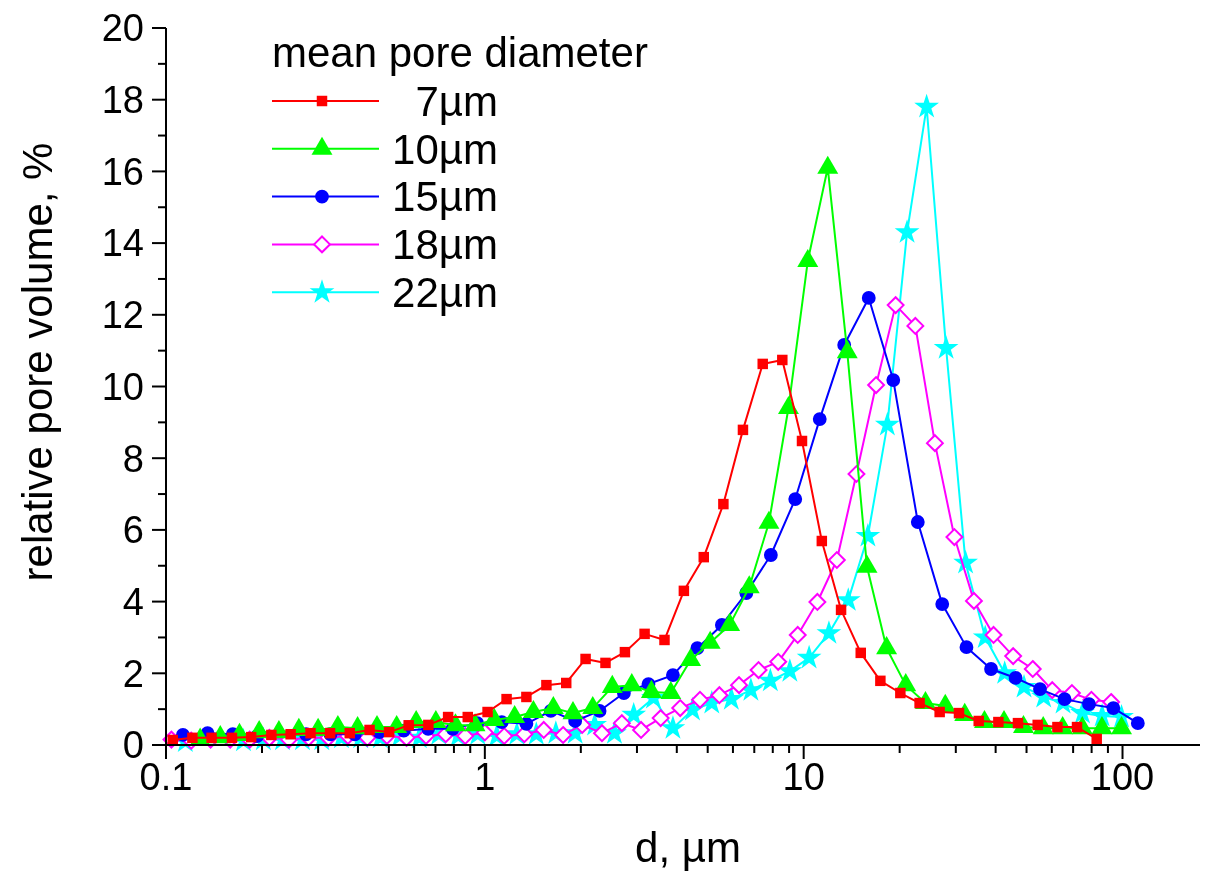 This screenshot has width=1211, height=882. What do you see at coordinates (445, 149) in the screenshot?
I see `legend-label: 10µm` at bounding box center [445, 149].